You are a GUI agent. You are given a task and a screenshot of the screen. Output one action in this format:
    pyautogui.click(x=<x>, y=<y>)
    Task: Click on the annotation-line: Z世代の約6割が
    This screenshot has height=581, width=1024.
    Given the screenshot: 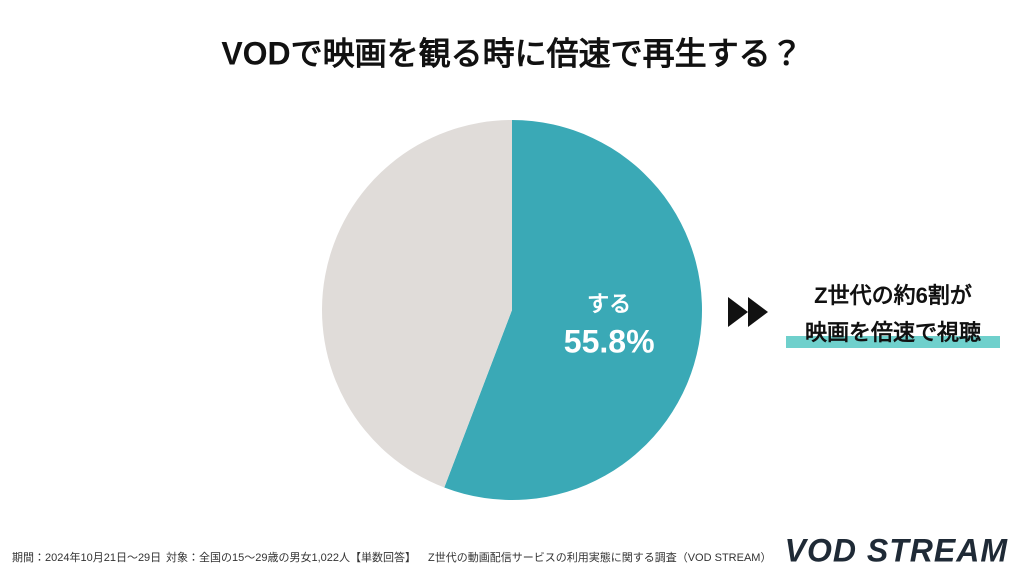 What is the action you would take?
    pyautogui.click(x=893, y=295)
    